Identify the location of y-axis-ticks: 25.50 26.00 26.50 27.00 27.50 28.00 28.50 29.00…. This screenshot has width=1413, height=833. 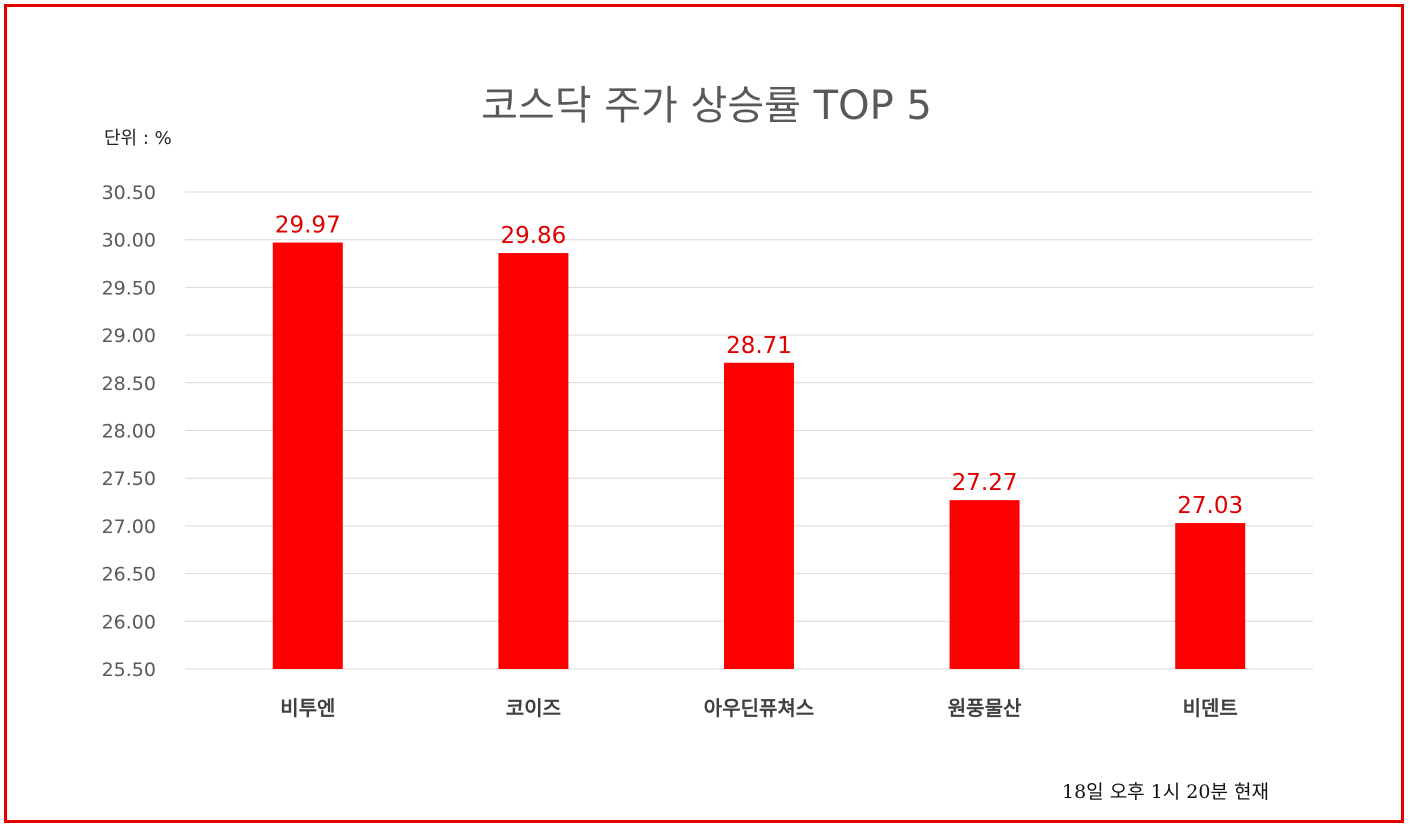
(129, 431).